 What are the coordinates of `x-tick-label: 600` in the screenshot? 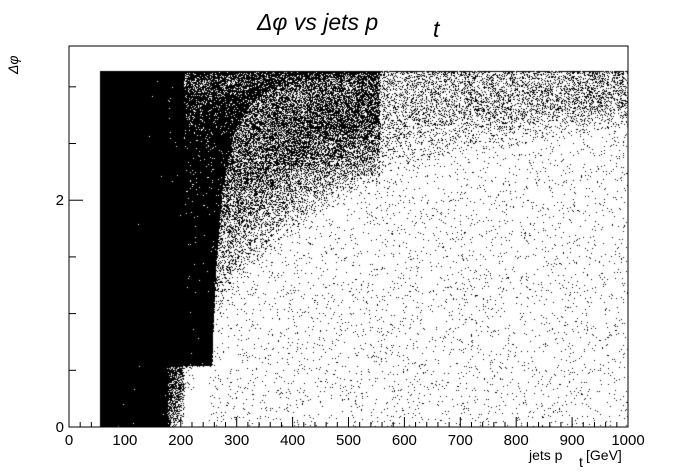 It's located at (404, 440).